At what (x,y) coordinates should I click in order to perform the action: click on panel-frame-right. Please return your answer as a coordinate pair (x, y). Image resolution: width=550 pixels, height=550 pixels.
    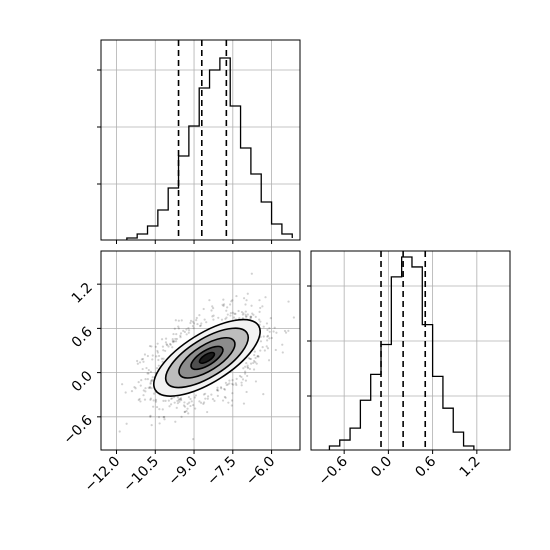
    Looking at the image, I should click on (410, 350).